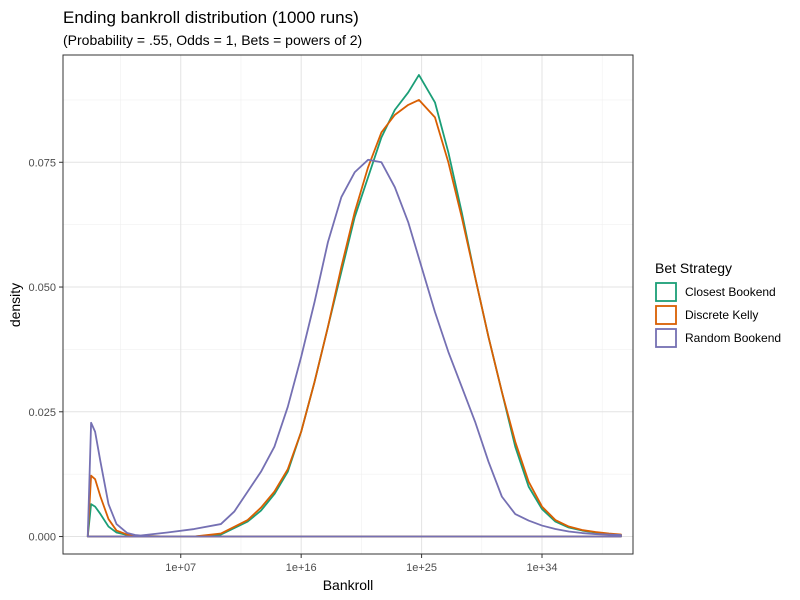 The height and width of the screenshot is (600, 800). What do you see at coordinates (361, 564) in the screenshot?
I see `x-axis-ticks: 1e+07 1e+16 1e+25 1e+34` at bounding box center [361, 564].